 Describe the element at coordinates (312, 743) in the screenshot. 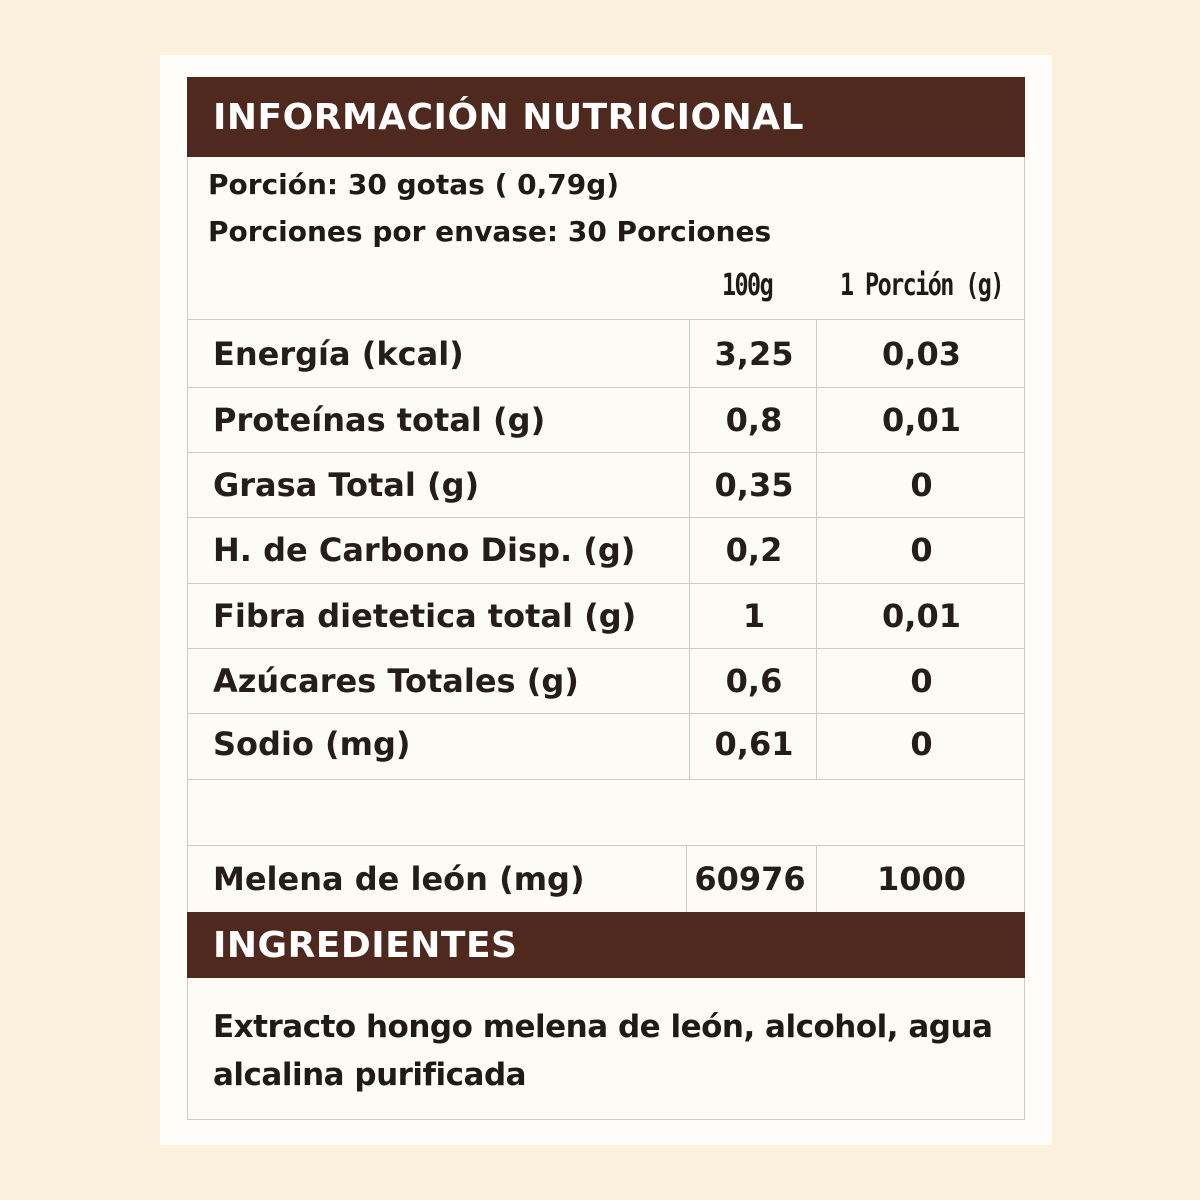

I see `nutrient-name: Sodio (mg)` at that location.